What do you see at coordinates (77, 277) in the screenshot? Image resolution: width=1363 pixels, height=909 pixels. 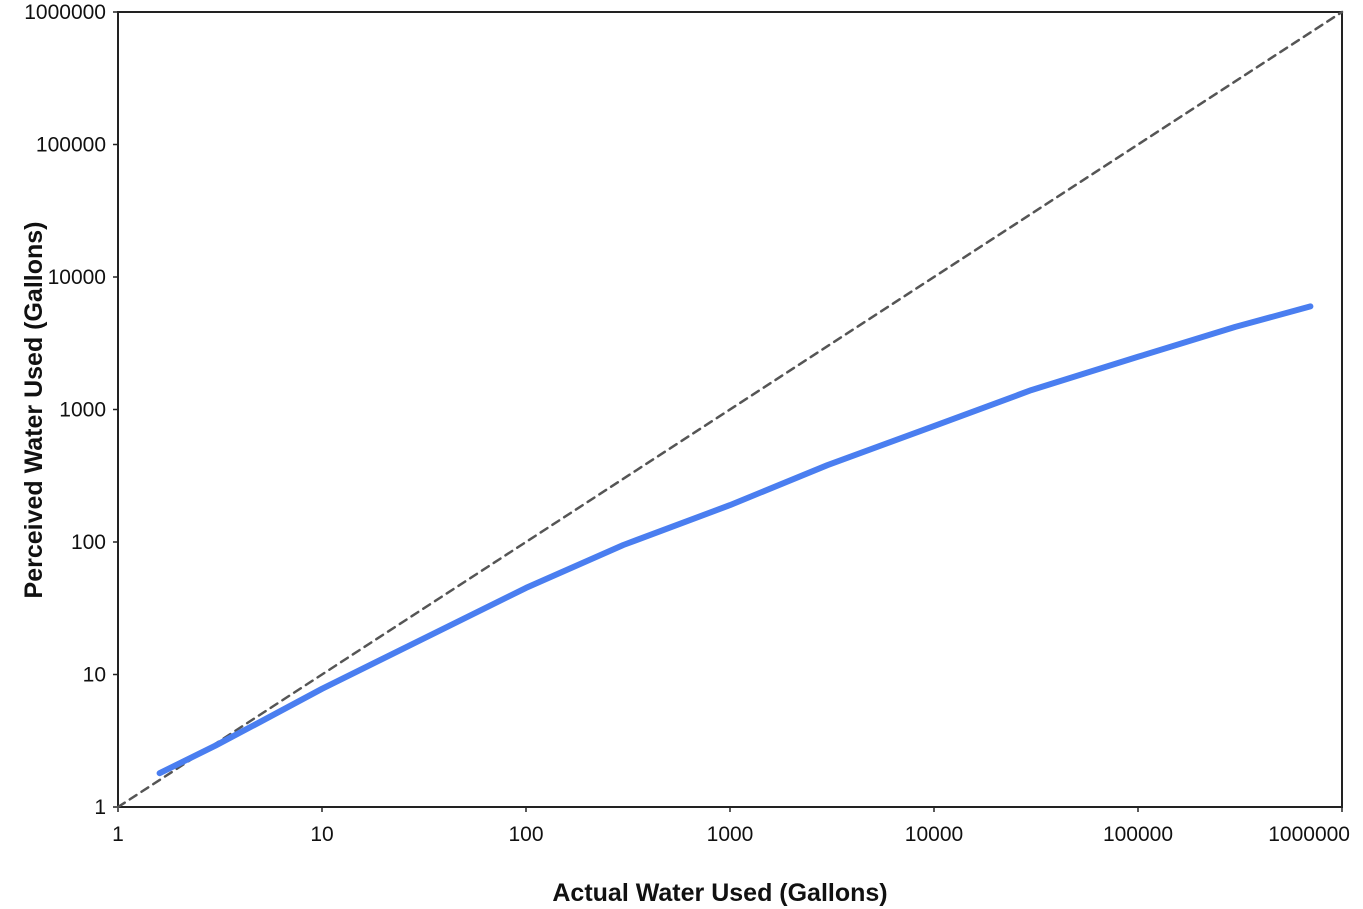 I see `y-tick-label: 10000` at bounding box center [77, 277].